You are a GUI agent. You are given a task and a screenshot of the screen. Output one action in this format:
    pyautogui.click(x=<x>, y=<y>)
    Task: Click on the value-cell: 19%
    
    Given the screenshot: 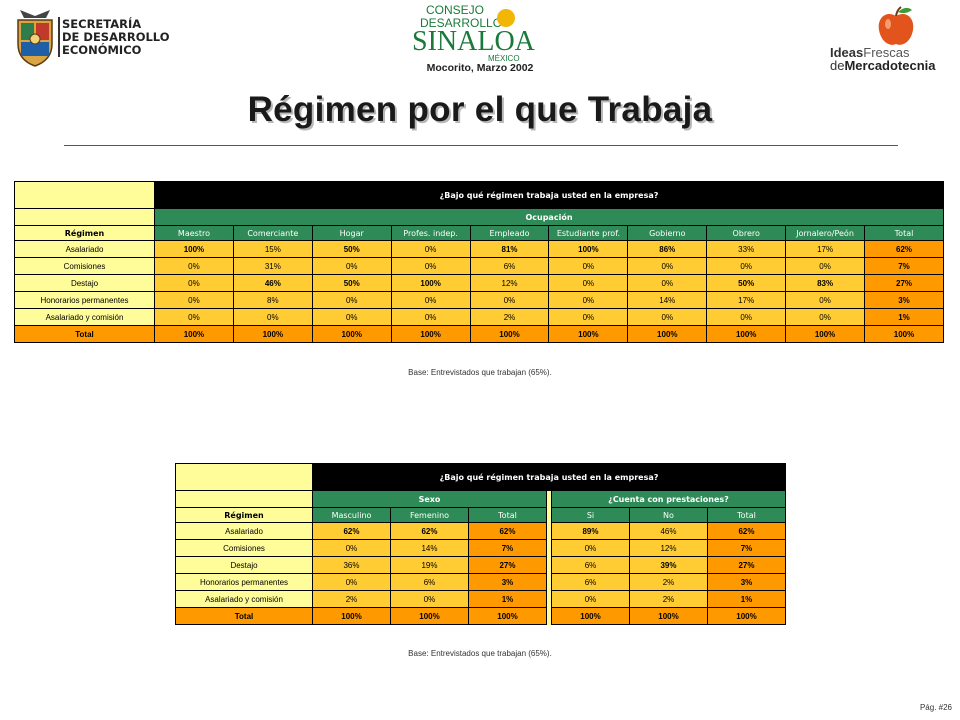 What is the action you would take?
    pyautogui.click(x=429, y=565)
    